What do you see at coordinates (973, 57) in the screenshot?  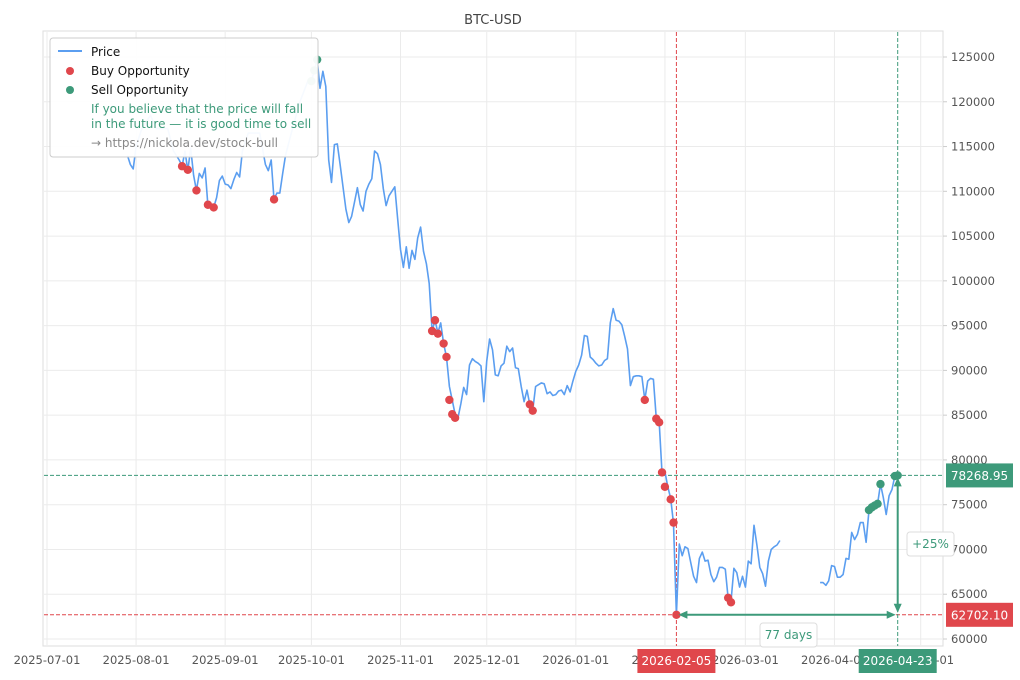 I see `y-tick-label: 125000` at bounding box center [973, 57].